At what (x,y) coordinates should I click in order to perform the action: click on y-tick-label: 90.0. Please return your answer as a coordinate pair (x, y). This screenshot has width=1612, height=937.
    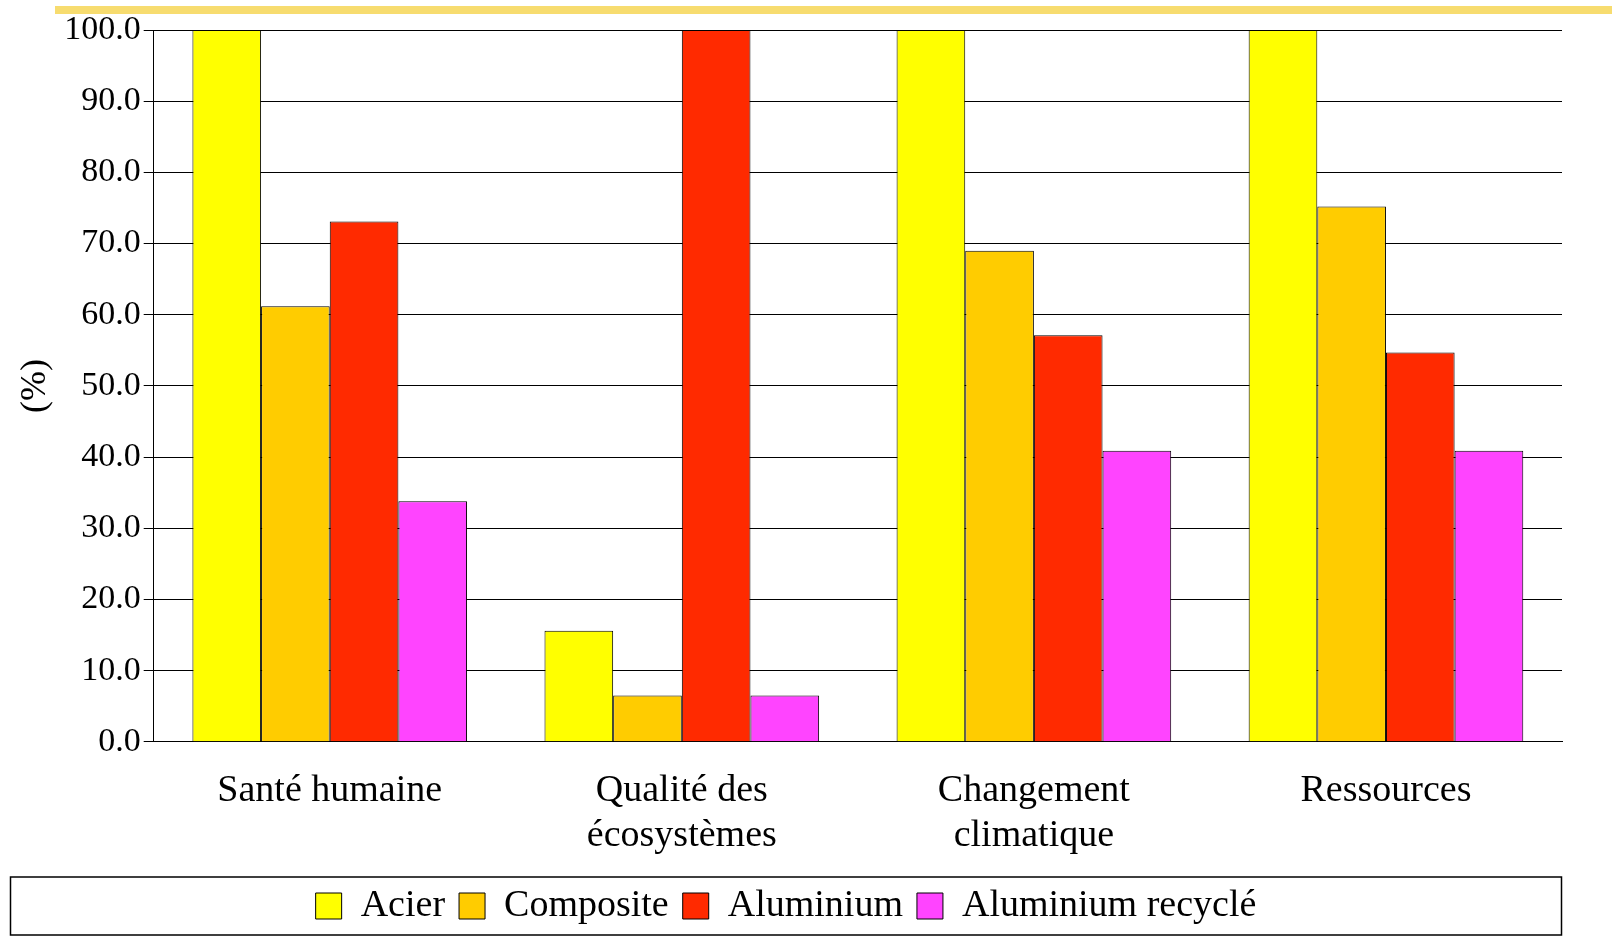
    Looking at the image, I should click on (111, 99).